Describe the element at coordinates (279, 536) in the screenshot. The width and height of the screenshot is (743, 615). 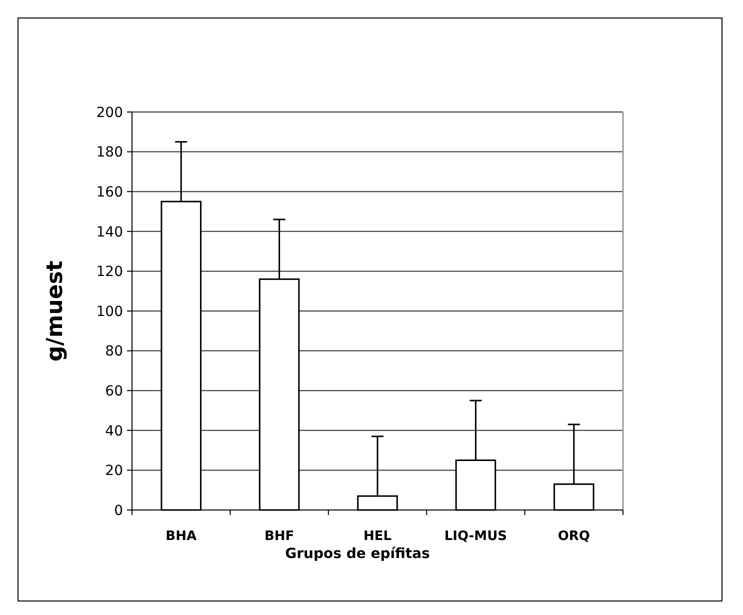
I see `x-tick-label: BHF` at that location.